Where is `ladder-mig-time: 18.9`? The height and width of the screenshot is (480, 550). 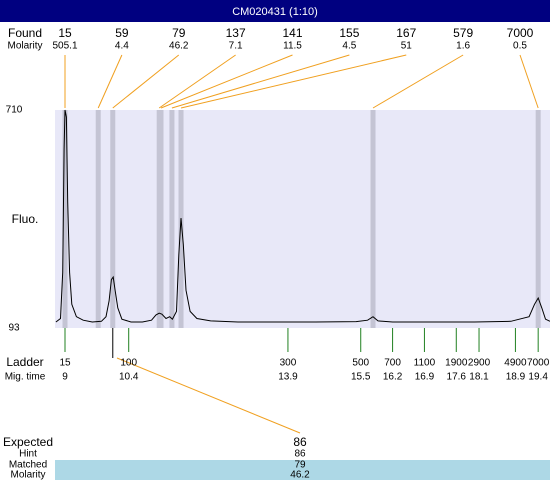
ladder-mig-time: 18.9 is located at coordinates (516, 377).